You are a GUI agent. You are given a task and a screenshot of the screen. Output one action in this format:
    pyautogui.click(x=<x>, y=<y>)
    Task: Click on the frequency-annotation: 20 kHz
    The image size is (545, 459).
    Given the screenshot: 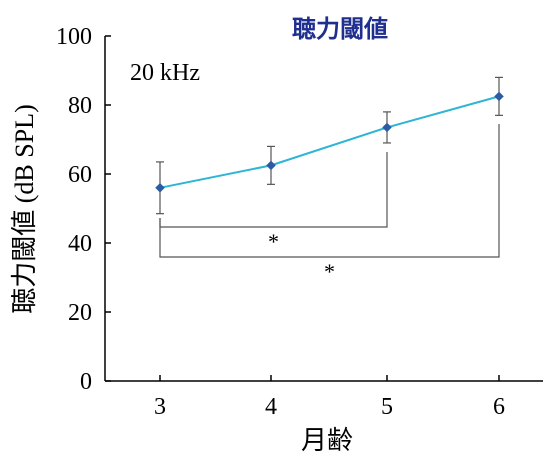 What is the action you would take?
    pyautogui.click(x=165, y=73)
    